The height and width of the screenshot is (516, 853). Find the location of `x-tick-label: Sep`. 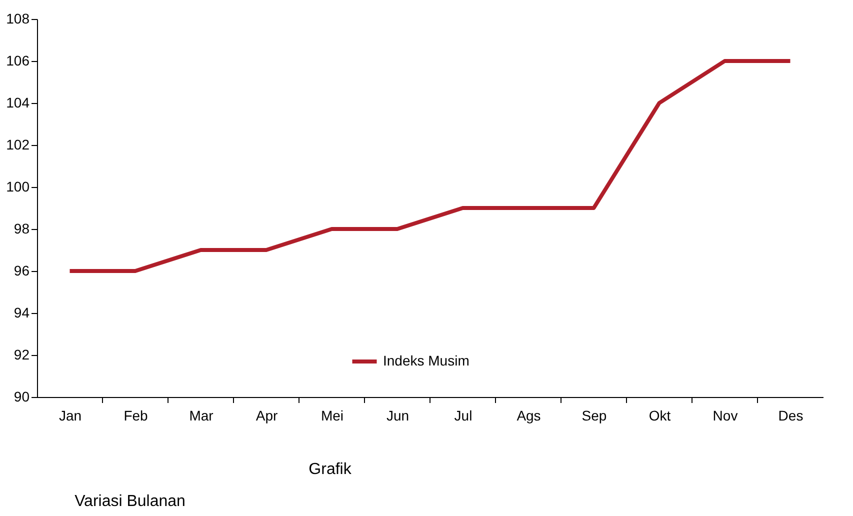

x-tick-label: Sep is located at coordinates (594, 416).